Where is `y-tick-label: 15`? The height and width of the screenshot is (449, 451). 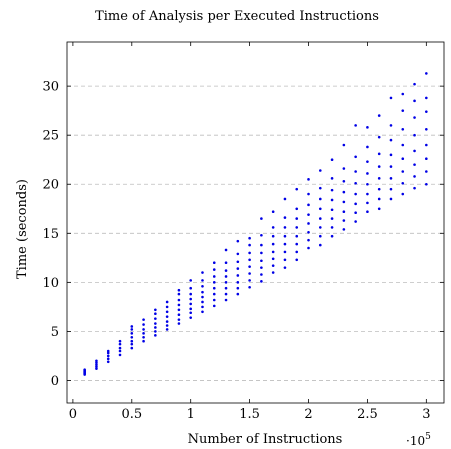
y-tick-label: 15 is located at coordinates (50, 234).